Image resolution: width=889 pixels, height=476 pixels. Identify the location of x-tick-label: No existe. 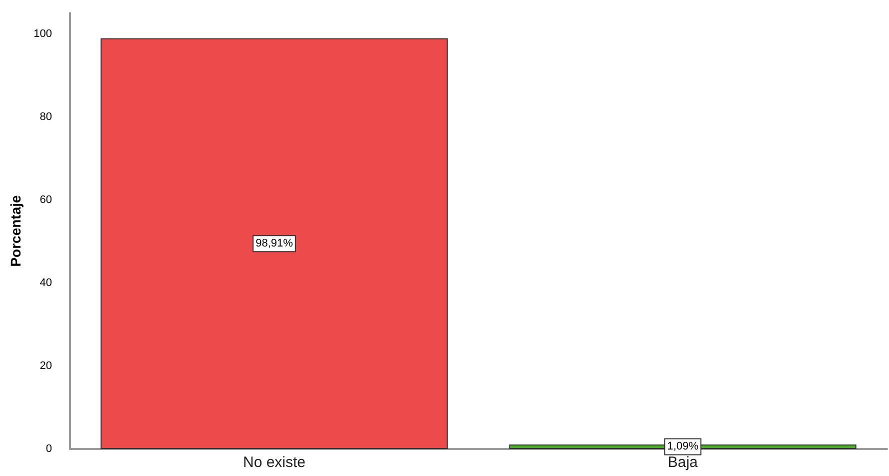
(274, 462).